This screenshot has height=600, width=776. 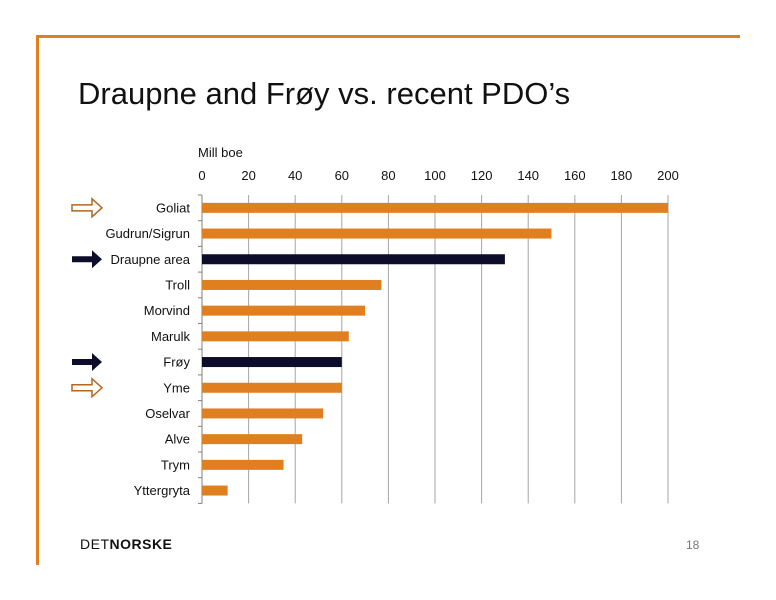 I want to click on x-tick-label: 40, so click(x=295, y=175).